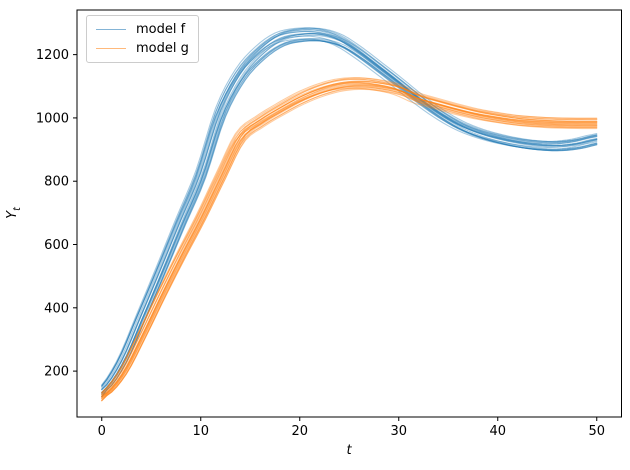  I want to click on legend-entry-model-g: model g, so click(142, 48).